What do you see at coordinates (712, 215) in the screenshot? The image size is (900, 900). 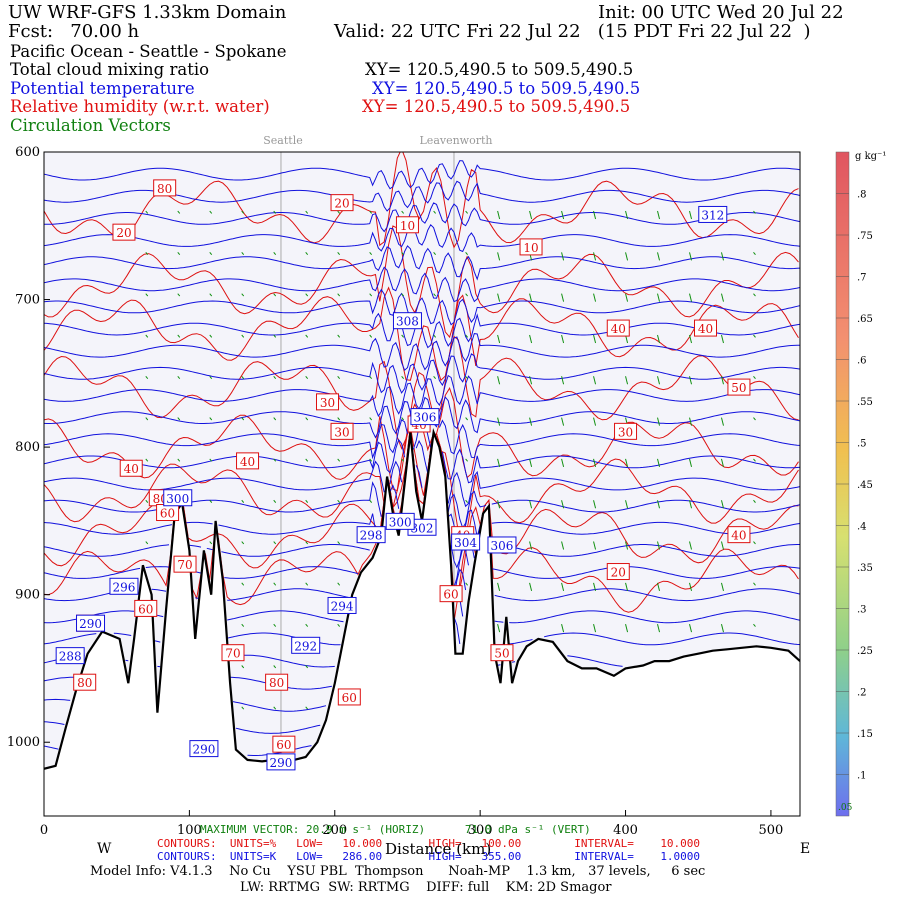 I see `theta-label-text: 312` at bounding box center [712, 215].